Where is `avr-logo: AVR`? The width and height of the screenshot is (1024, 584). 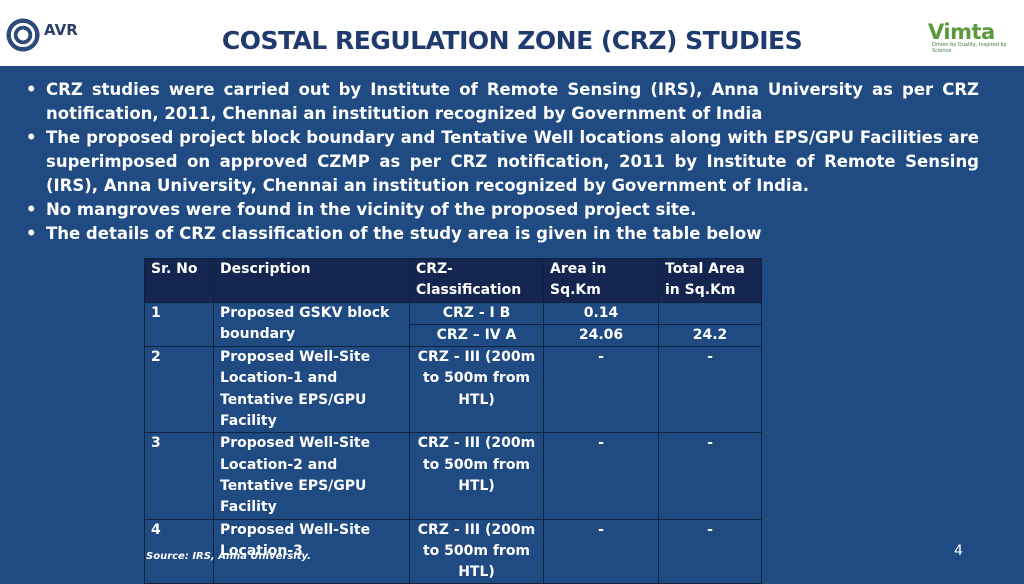 avr-logo: AVR is located at coordinates (42, 35).